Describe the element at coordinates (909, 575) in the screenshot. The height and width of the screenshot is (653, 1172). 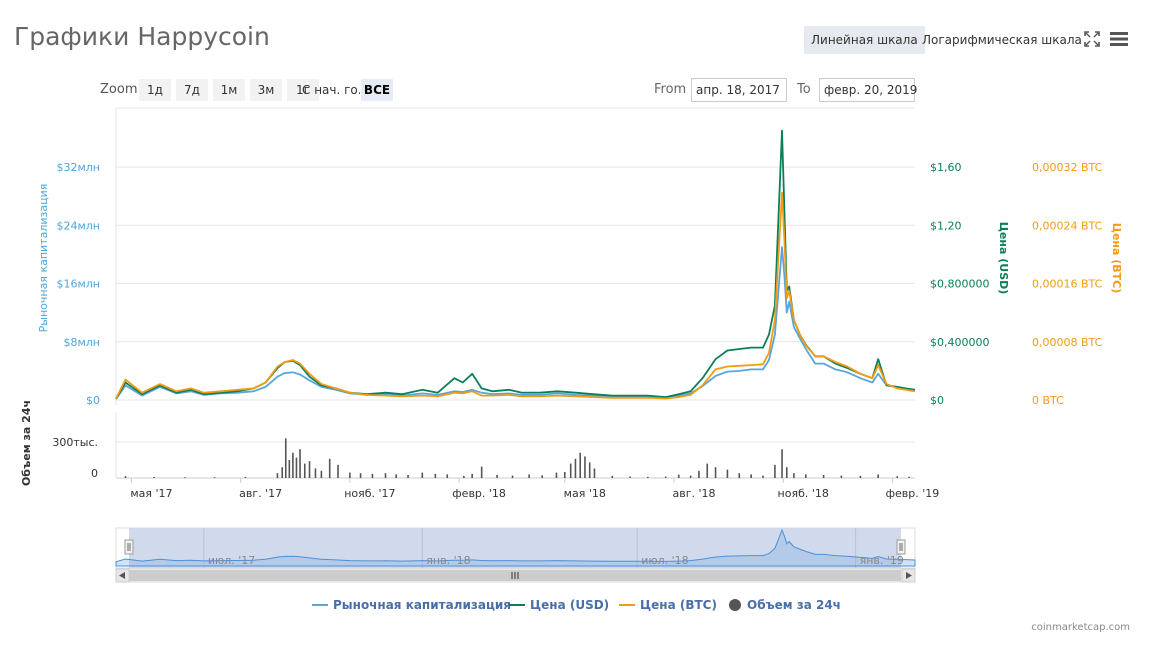
I see `arrow-right-icon` at that location.